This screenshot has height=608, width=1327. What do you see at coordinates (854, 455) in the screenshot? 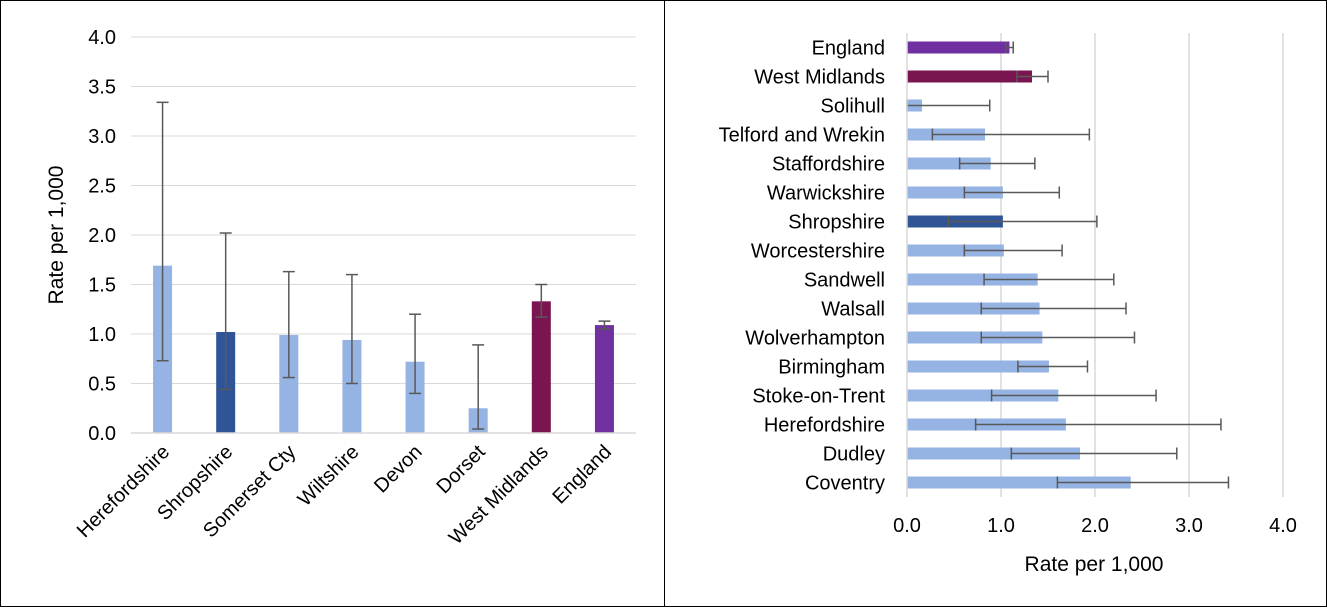
I see `category-label: Dudley` at bounding box center [854, 455].